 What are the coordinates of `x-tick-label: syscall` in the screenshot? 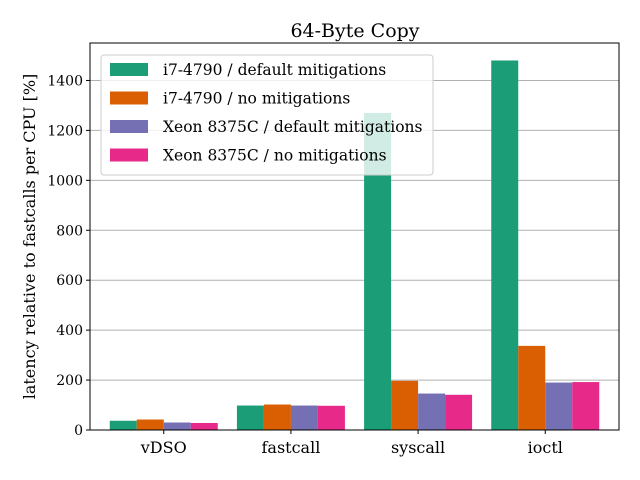 It's located at (418, 447).